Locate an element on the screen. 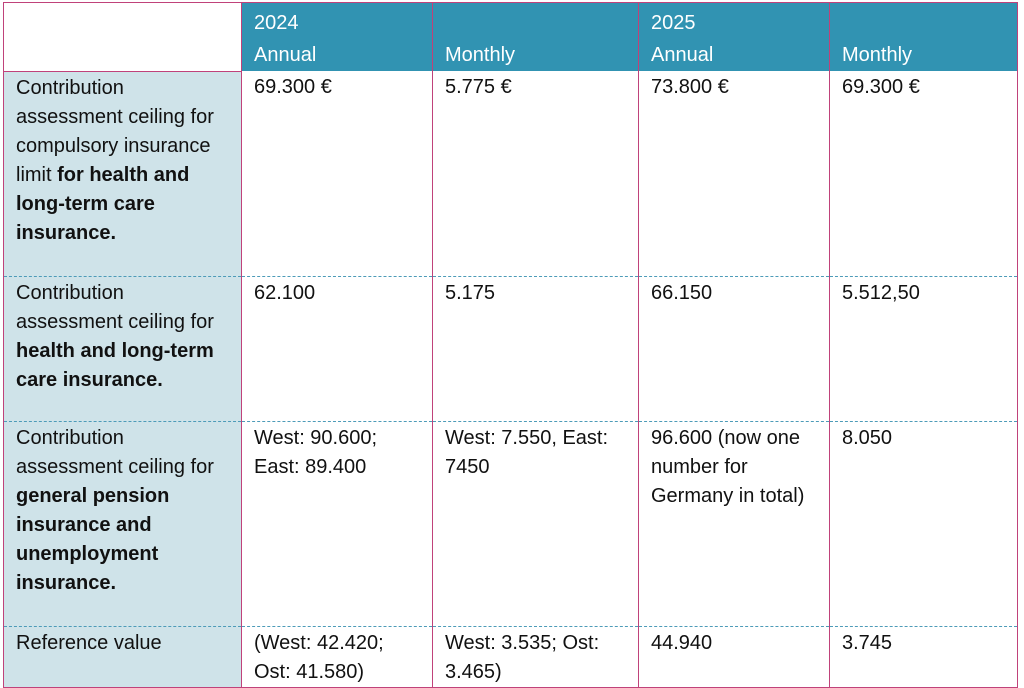  header-year-2025: 2025 is located at coordinates (673, 23).